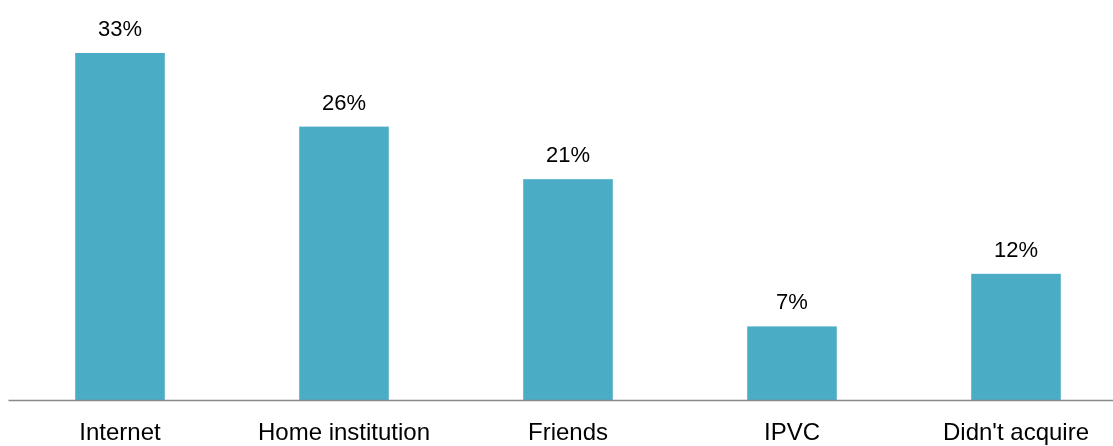 The image size is (1113, 446). What do you see at coordinates (120, 28) in the screenshot?
I see `data-label: 33%` at bounding box center [120, 28].